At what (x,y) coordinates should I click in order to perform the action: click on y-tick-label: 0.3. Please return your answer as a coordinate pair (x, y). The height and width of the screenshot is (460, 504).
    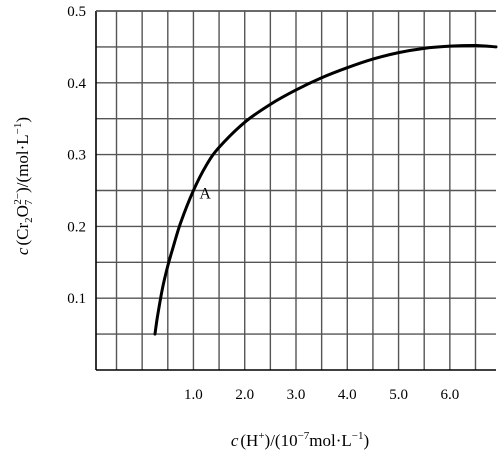
    Looking at the image, I should click on (76, 156).